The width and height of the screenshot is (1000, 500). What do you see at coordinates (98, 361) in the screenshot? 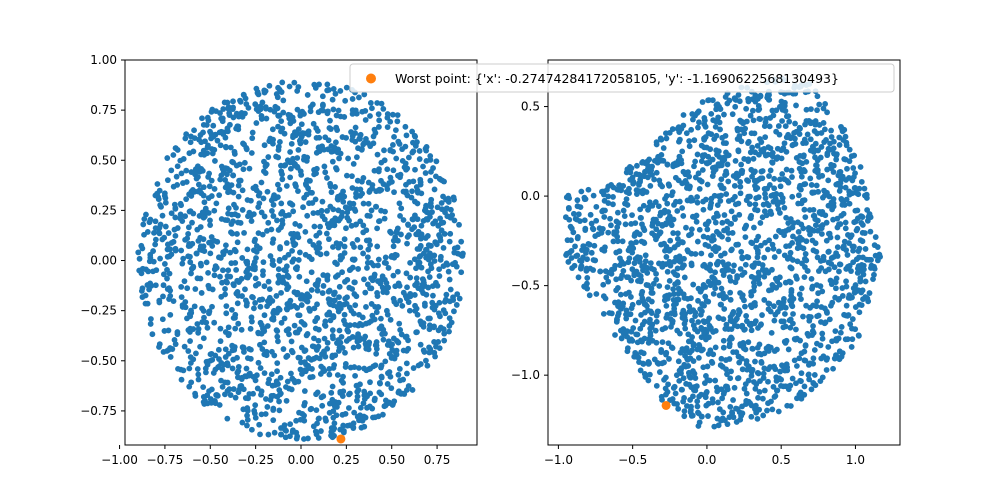
I see `y-tick-label: −0.50` at bounding box center [98, 361].